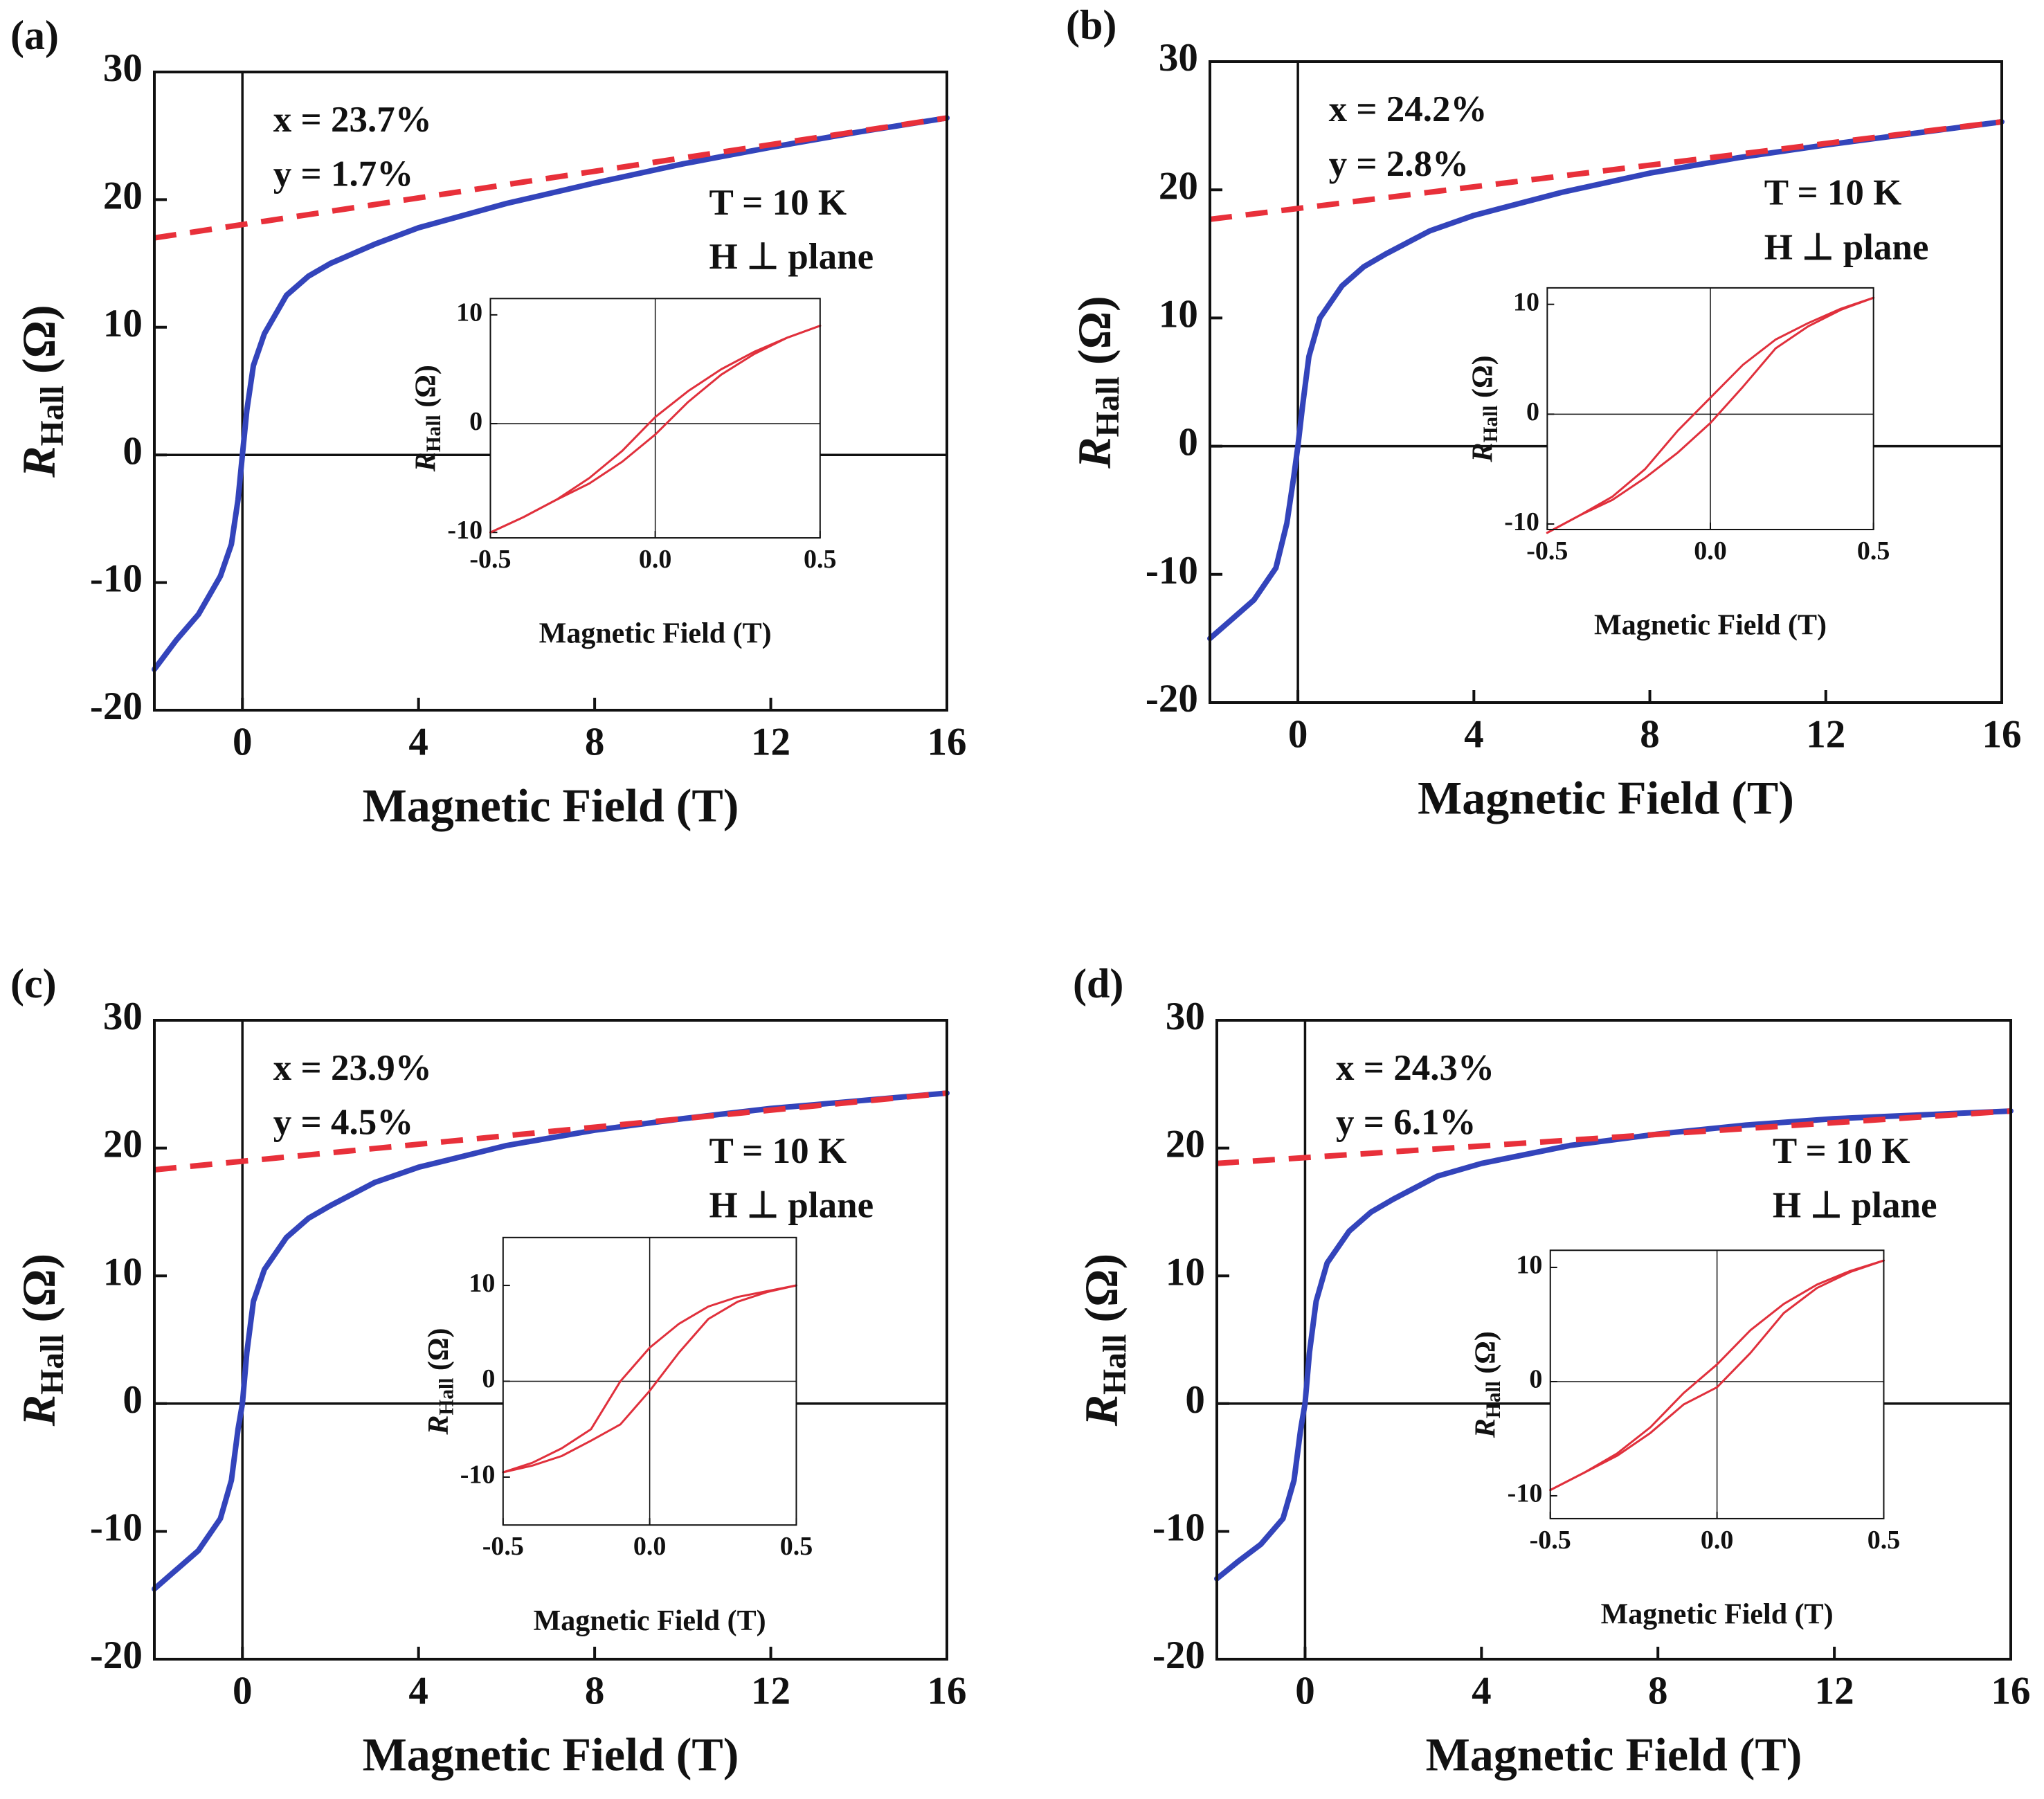  Describe the element at coordinates (1399, 164) in the screenshot. I see `annotation: y = 2.8%` at that location.